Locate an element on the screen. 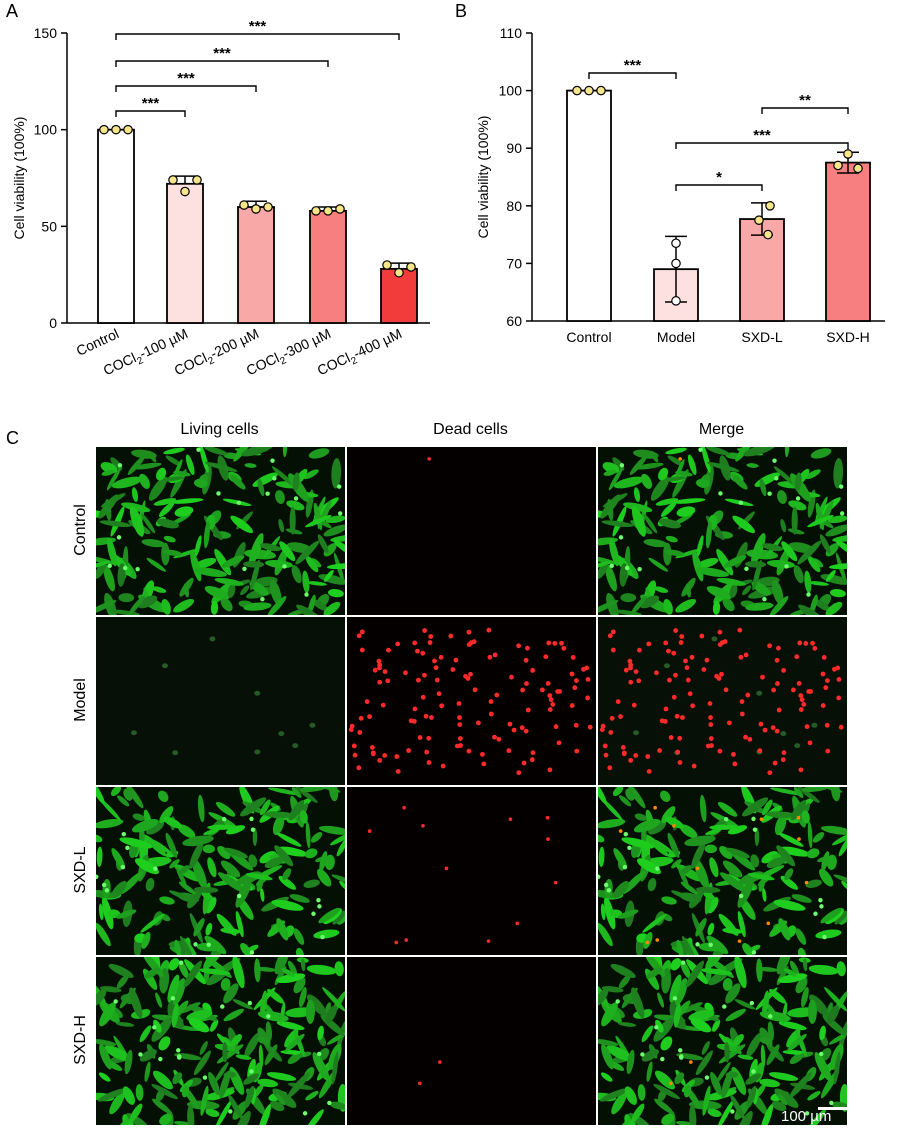 The width and height of the screenshot is (913, 1134). micrograph-control-living is located at coordinates (220, 531).